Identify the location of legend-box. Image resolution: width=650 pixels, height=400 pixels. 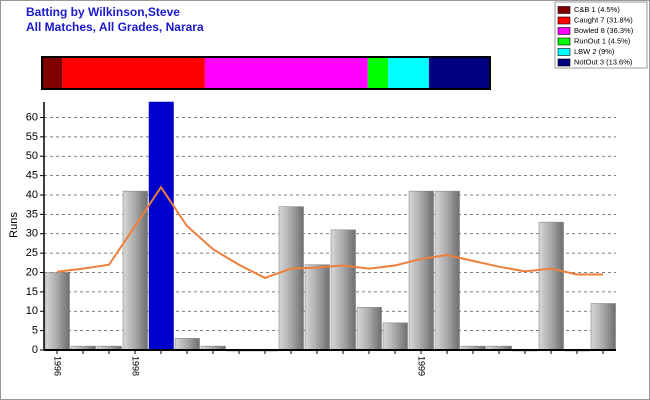
(601, 35).